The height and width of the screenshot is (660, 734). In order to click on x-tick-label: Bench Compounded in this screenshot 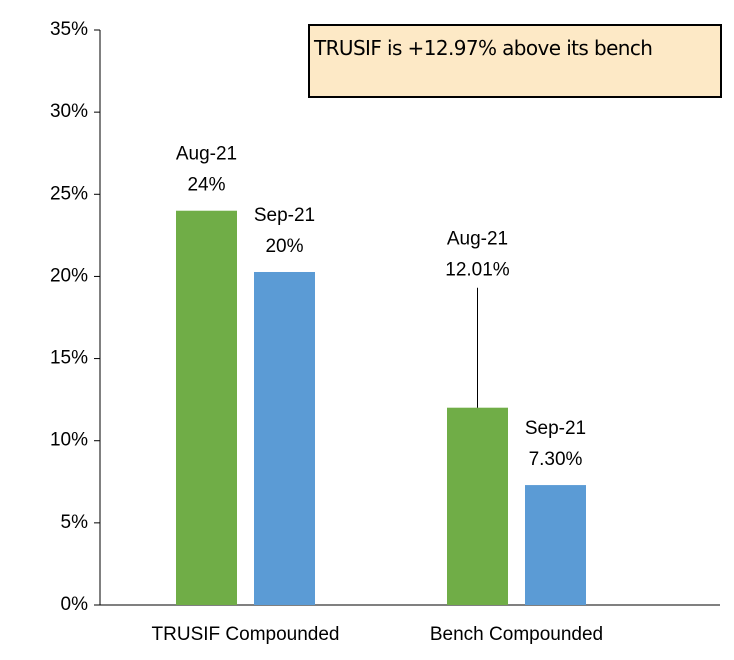, I will do `click(516, 634)`.